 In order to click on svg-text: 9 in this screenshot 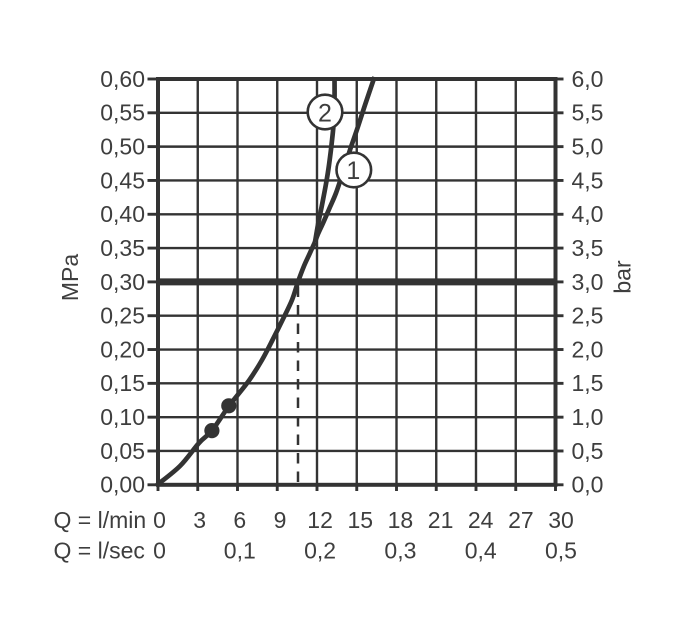, I will do `click(280, 520)`.